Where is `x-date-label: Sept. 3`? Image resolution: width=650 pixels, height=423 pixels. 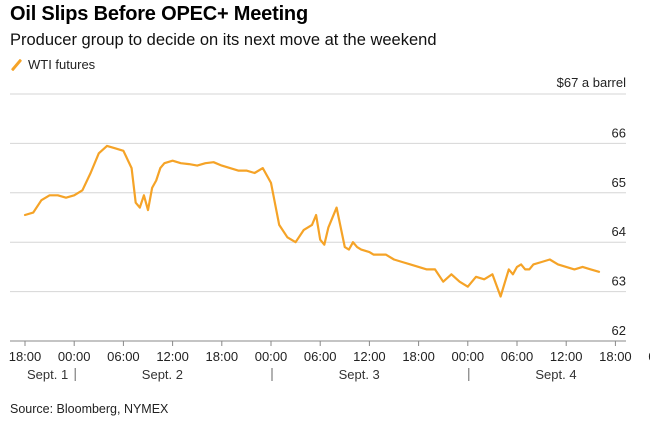 x-date-label: Sept. 3 is located at coordinates (359, 374).